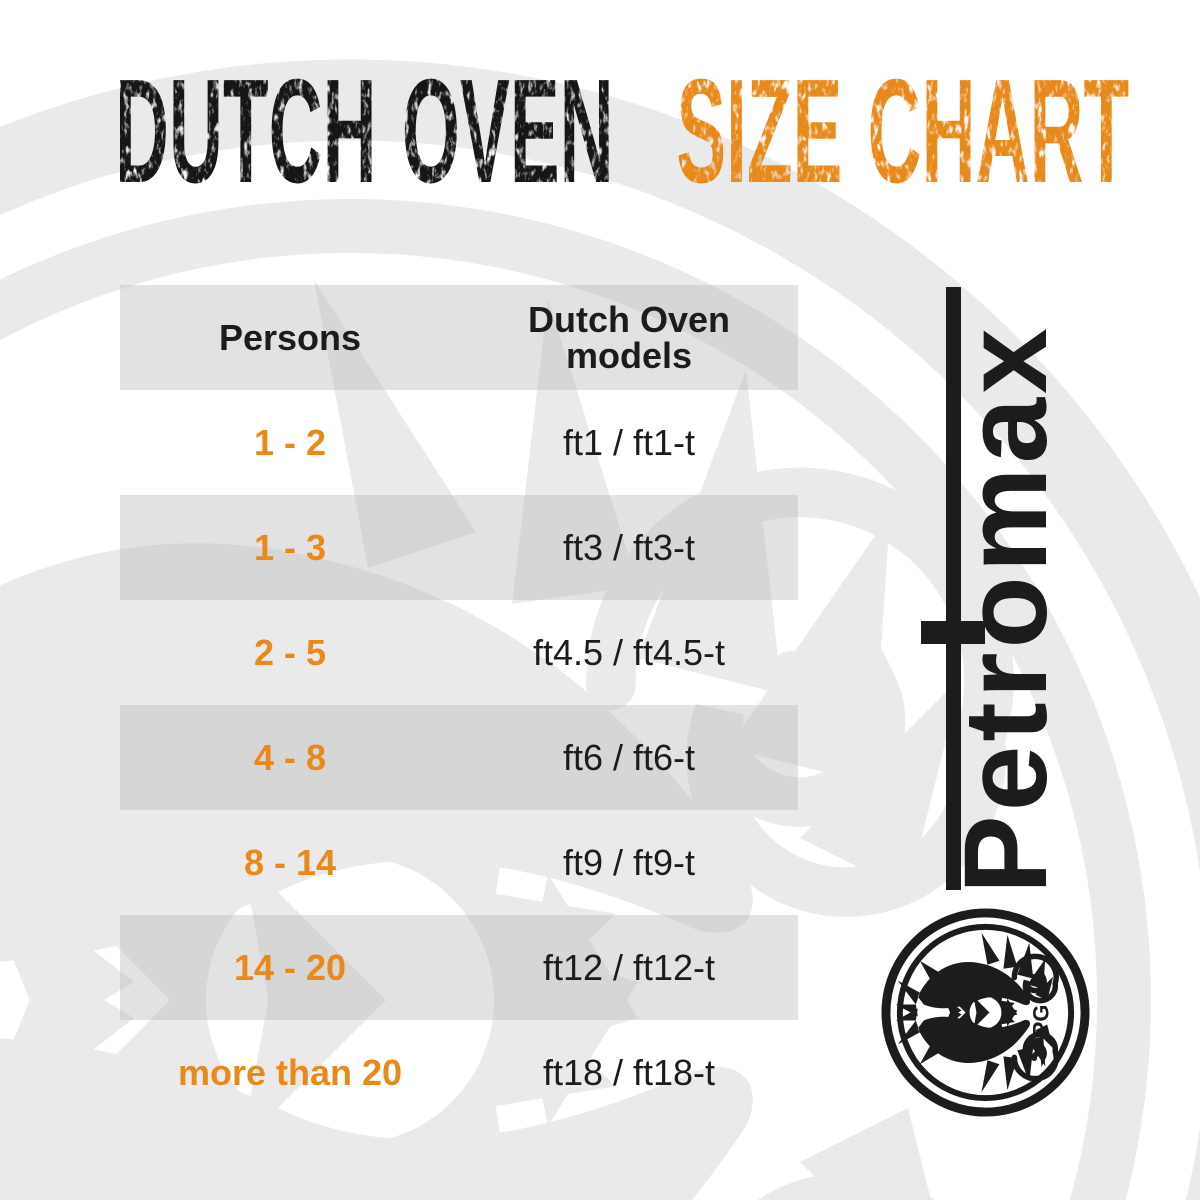 Image resolution: width=1200 pixels, height=1200 pixels. What do you see at coordinates (629, 442) in the screenshot?
I see `models-cell: ft1 / ft1-t` at bounding box center [629, 442].